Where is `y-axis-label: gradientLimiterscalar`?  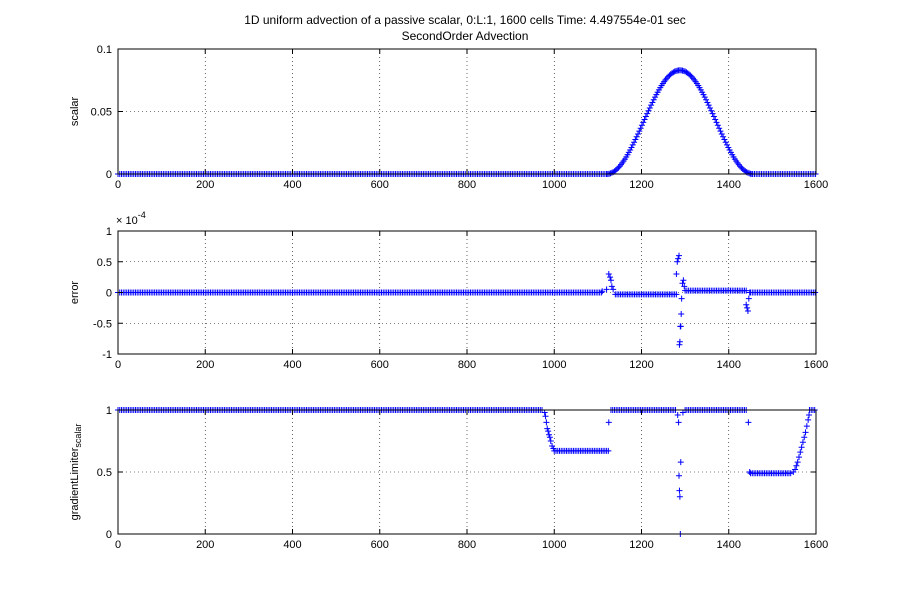 y-axis-label: gradientLimiterscalar is located at coordinates (76, 472).